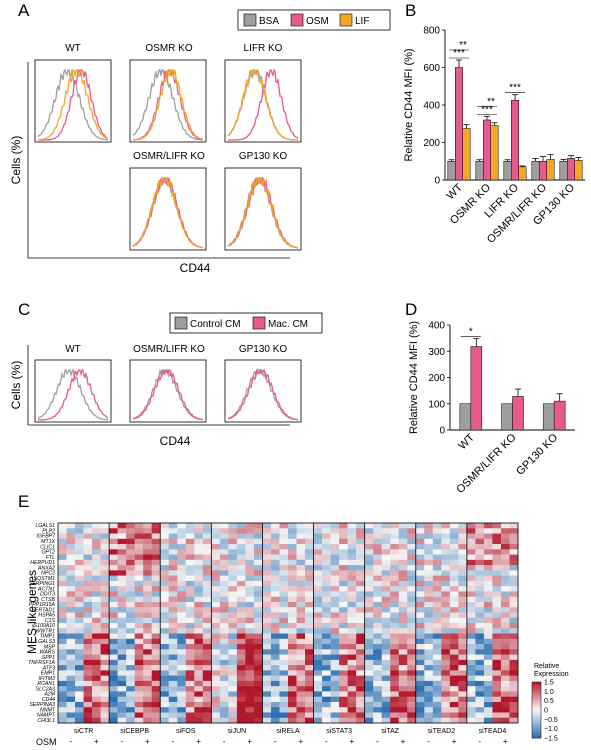 The width and height of the screenshot is (591, 750). I want to click on gene-label: ATF3, so click(48, 668).